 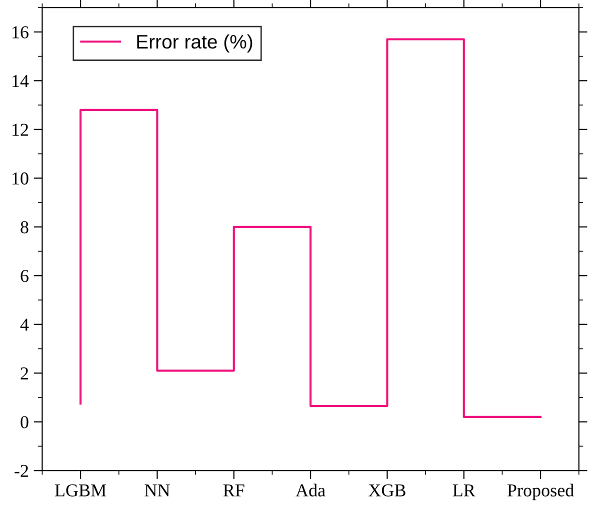 What do you see at coordinates (311, 490) in the screenshot?
I see `x-tick-label: Ada` at bounding box center [311, 490].